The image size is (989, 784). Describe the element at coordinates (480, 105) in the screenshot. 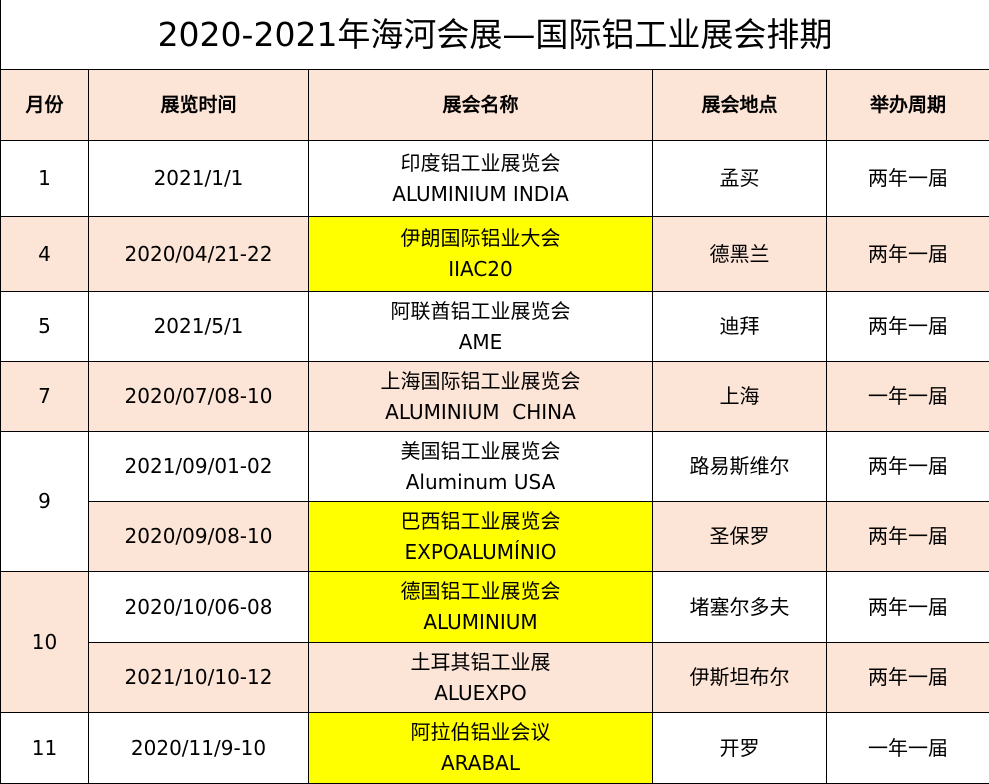

I see `header-name: 展会名称` at that location.